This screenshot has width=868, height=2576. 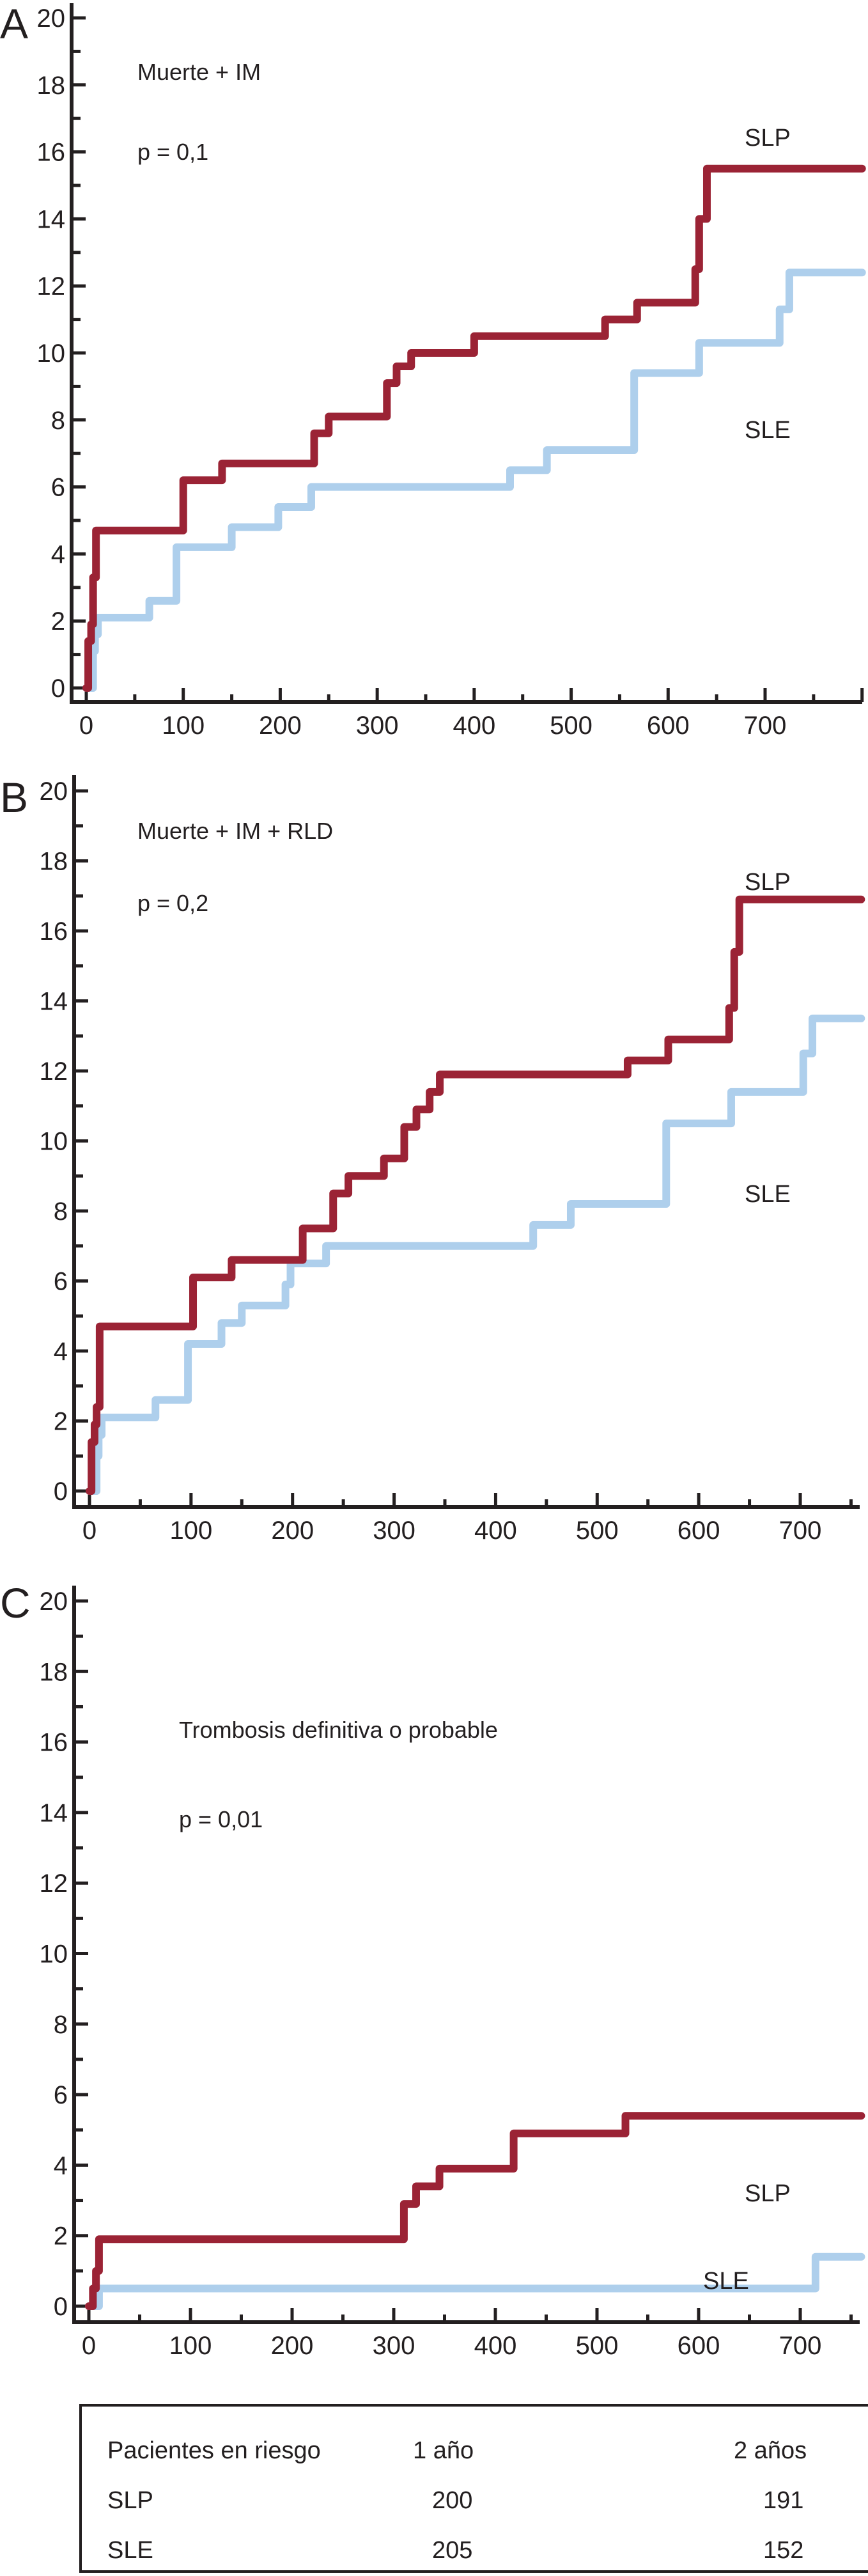 What do you see at coordinates (14, 797) in the screenshot?
I see `panel-letter: B` at bounding box center [14, 797].